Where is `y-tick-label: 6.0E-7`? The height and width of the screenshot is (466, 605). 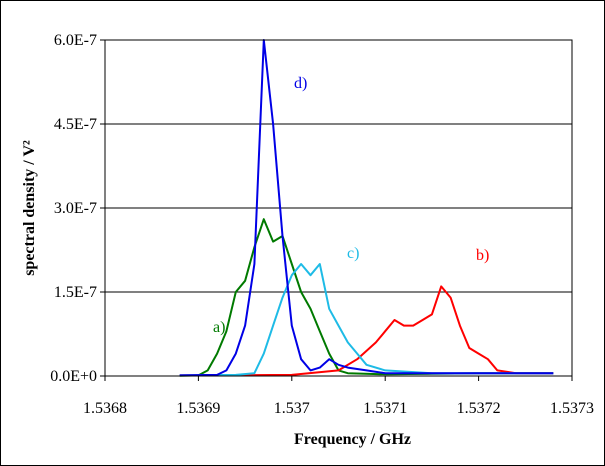 y-tick-label: 6.0E-7 is located at coordinates (75, 40).